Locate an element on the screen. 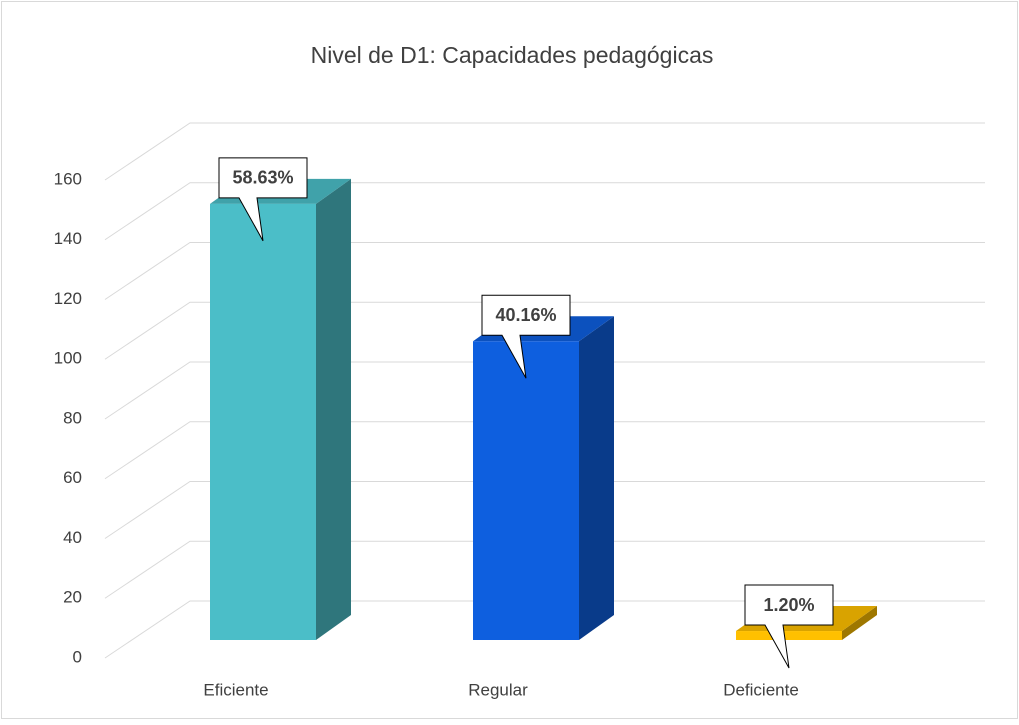  y-tick-label: 20 is located at coordinates (72, 597).